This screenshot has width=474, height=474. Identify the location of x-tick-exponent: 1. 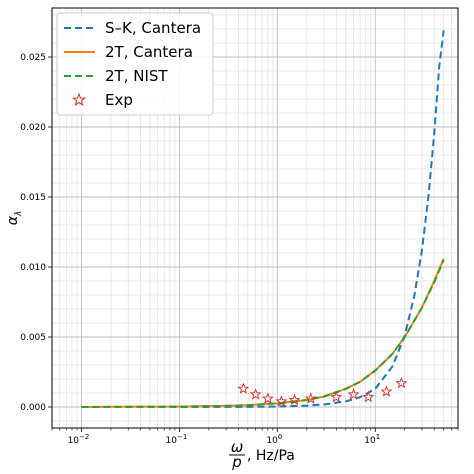
(378, 437).